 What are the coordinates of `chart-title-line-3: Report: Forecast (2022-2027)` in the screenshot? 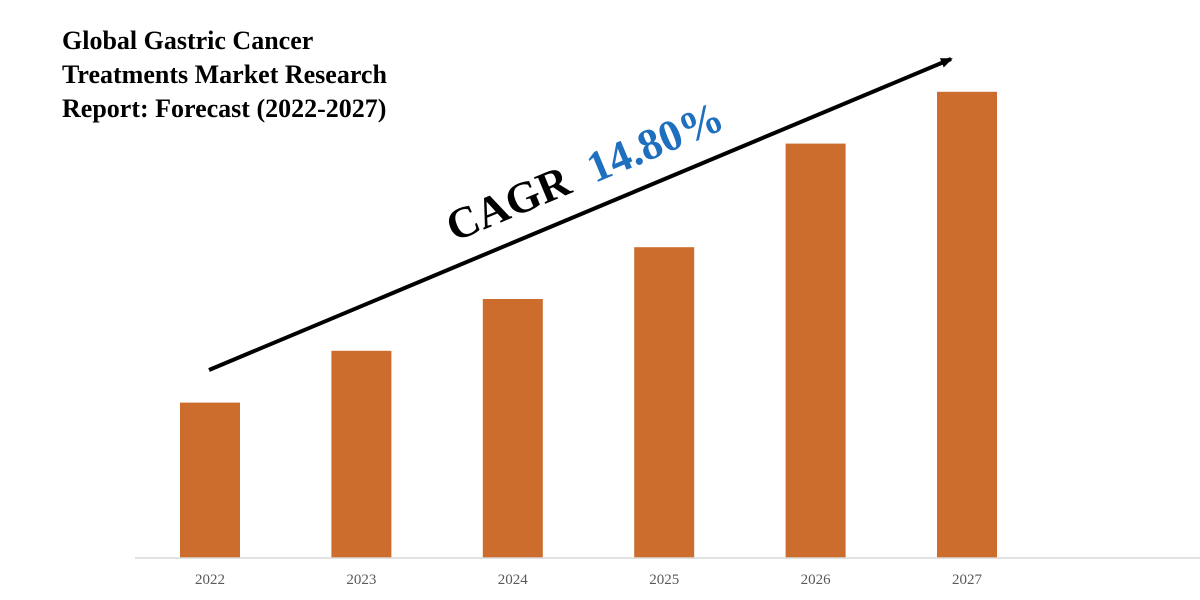 It's located at (224, 108).